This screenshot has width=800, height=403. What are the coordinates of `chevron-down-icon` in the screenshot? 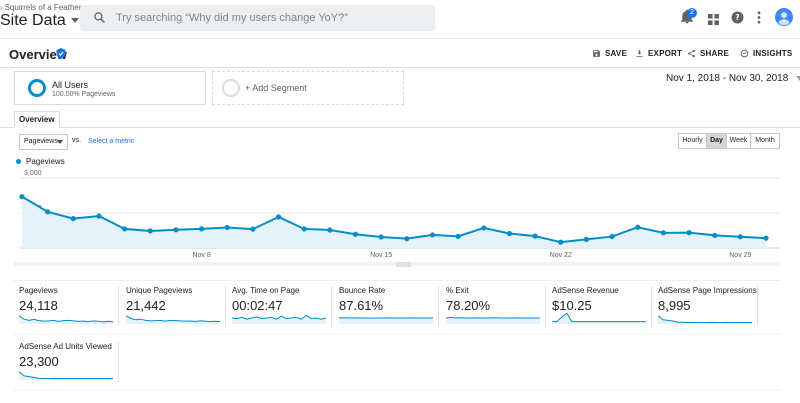 It's located at (74, 21).